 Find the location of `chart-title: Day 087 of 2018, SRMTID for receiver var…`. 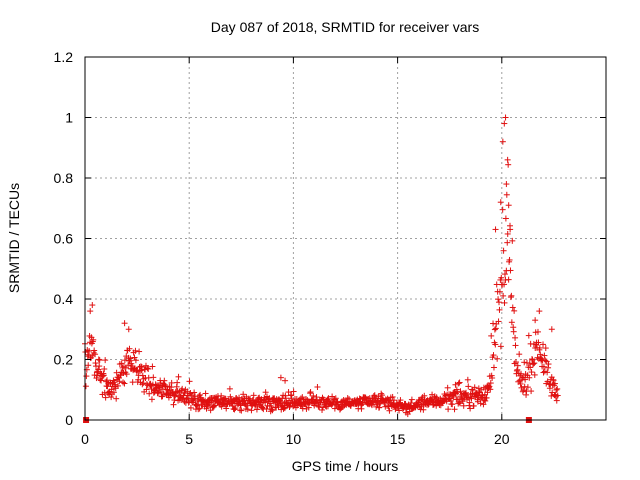

chart-title: Day 087 of 2018, SRMTID for receiver var… is located at coordinates (345, 27).